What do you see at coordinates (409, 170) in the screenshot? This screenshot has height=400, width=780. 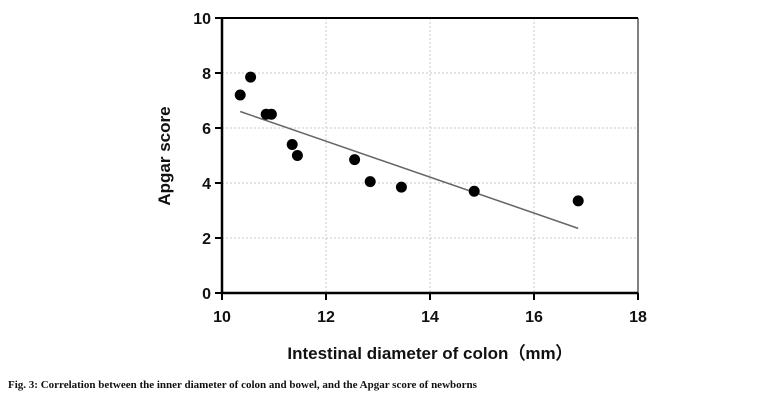 I see `trend-line` at bounding box center [409, 170].